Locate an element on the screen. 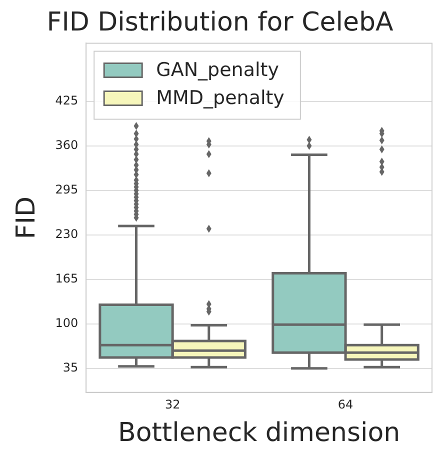  legend-label: GAN_penalty is located at coordinates (217, 70).